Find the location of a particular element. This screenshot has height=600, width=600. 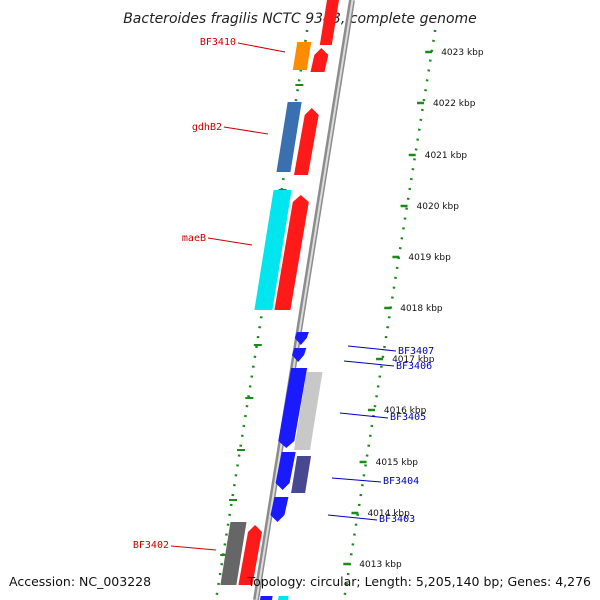

gene-label: BF3404 is located at coordinates (401, 481).